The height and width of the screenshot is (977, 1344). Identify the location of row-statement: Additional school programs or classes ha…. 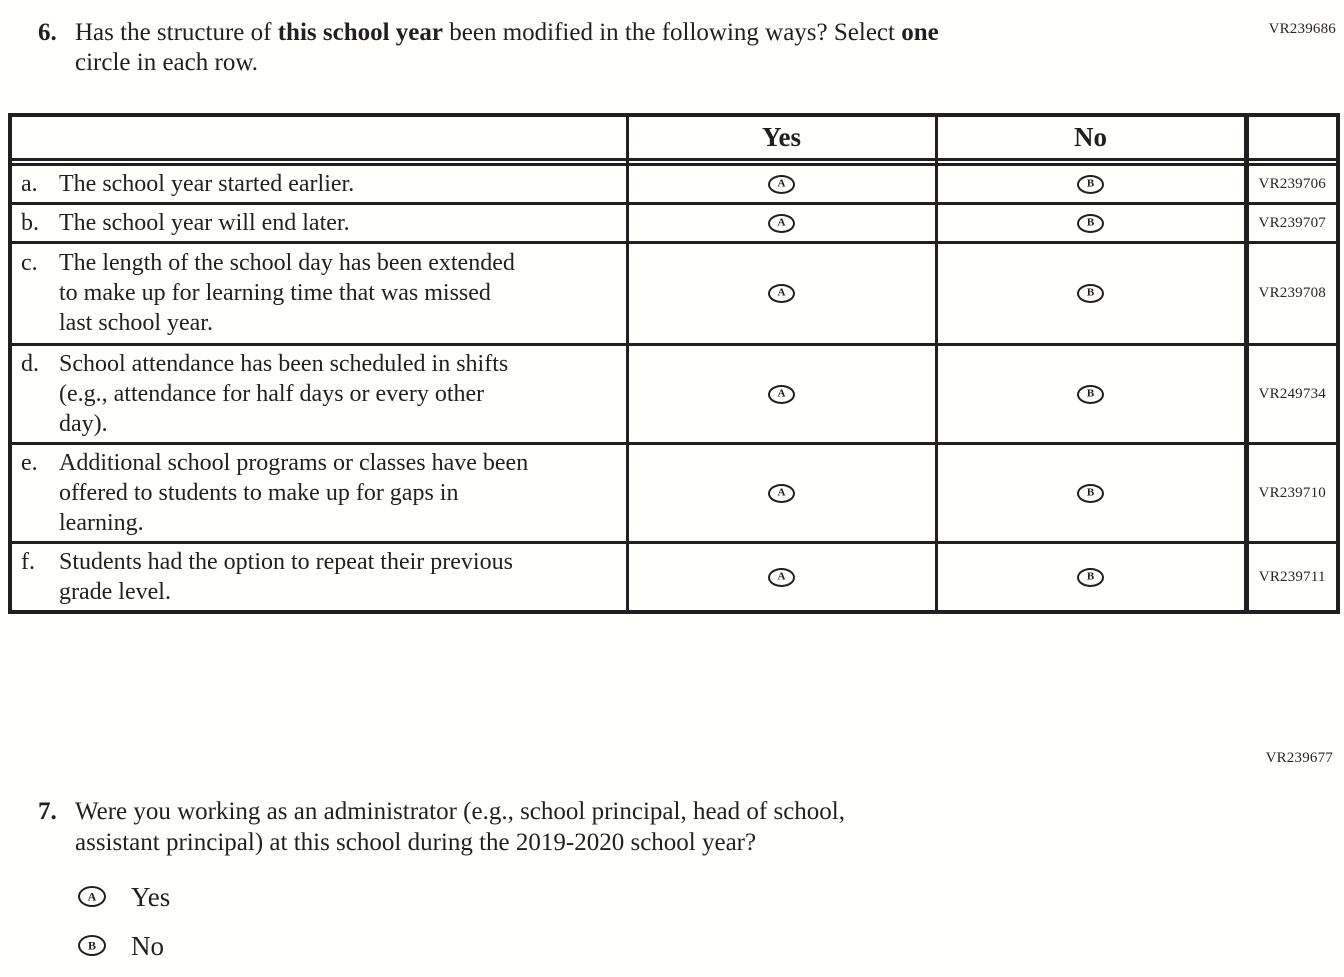
(294, 492).